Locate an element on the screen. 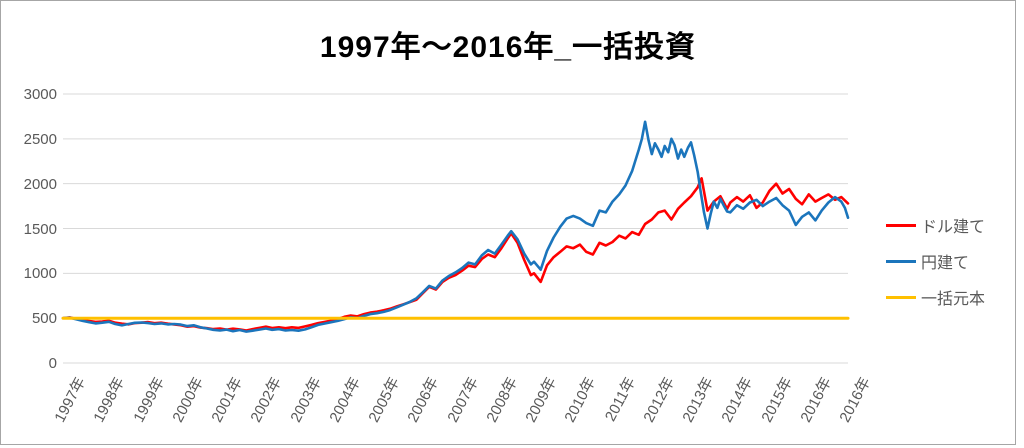 The width and height of the screenshot is (1024, 448). legend-item: 円建て is located at coordinates (935, 261).